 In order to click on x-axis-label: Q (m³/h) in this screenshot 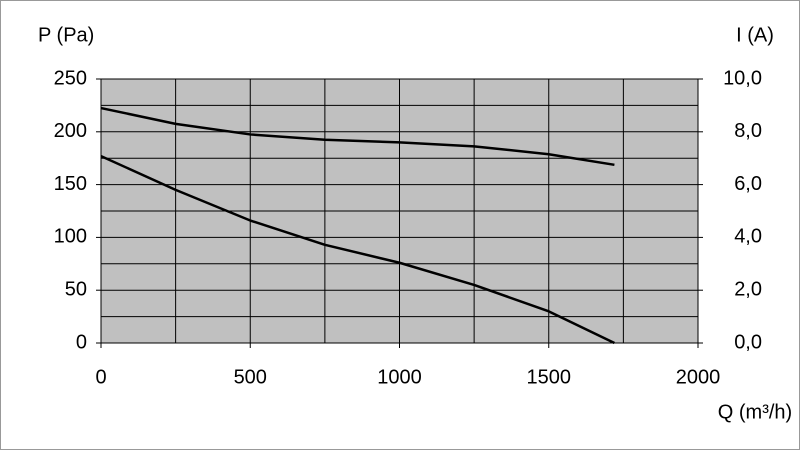, I will do `click(755, 412)`.